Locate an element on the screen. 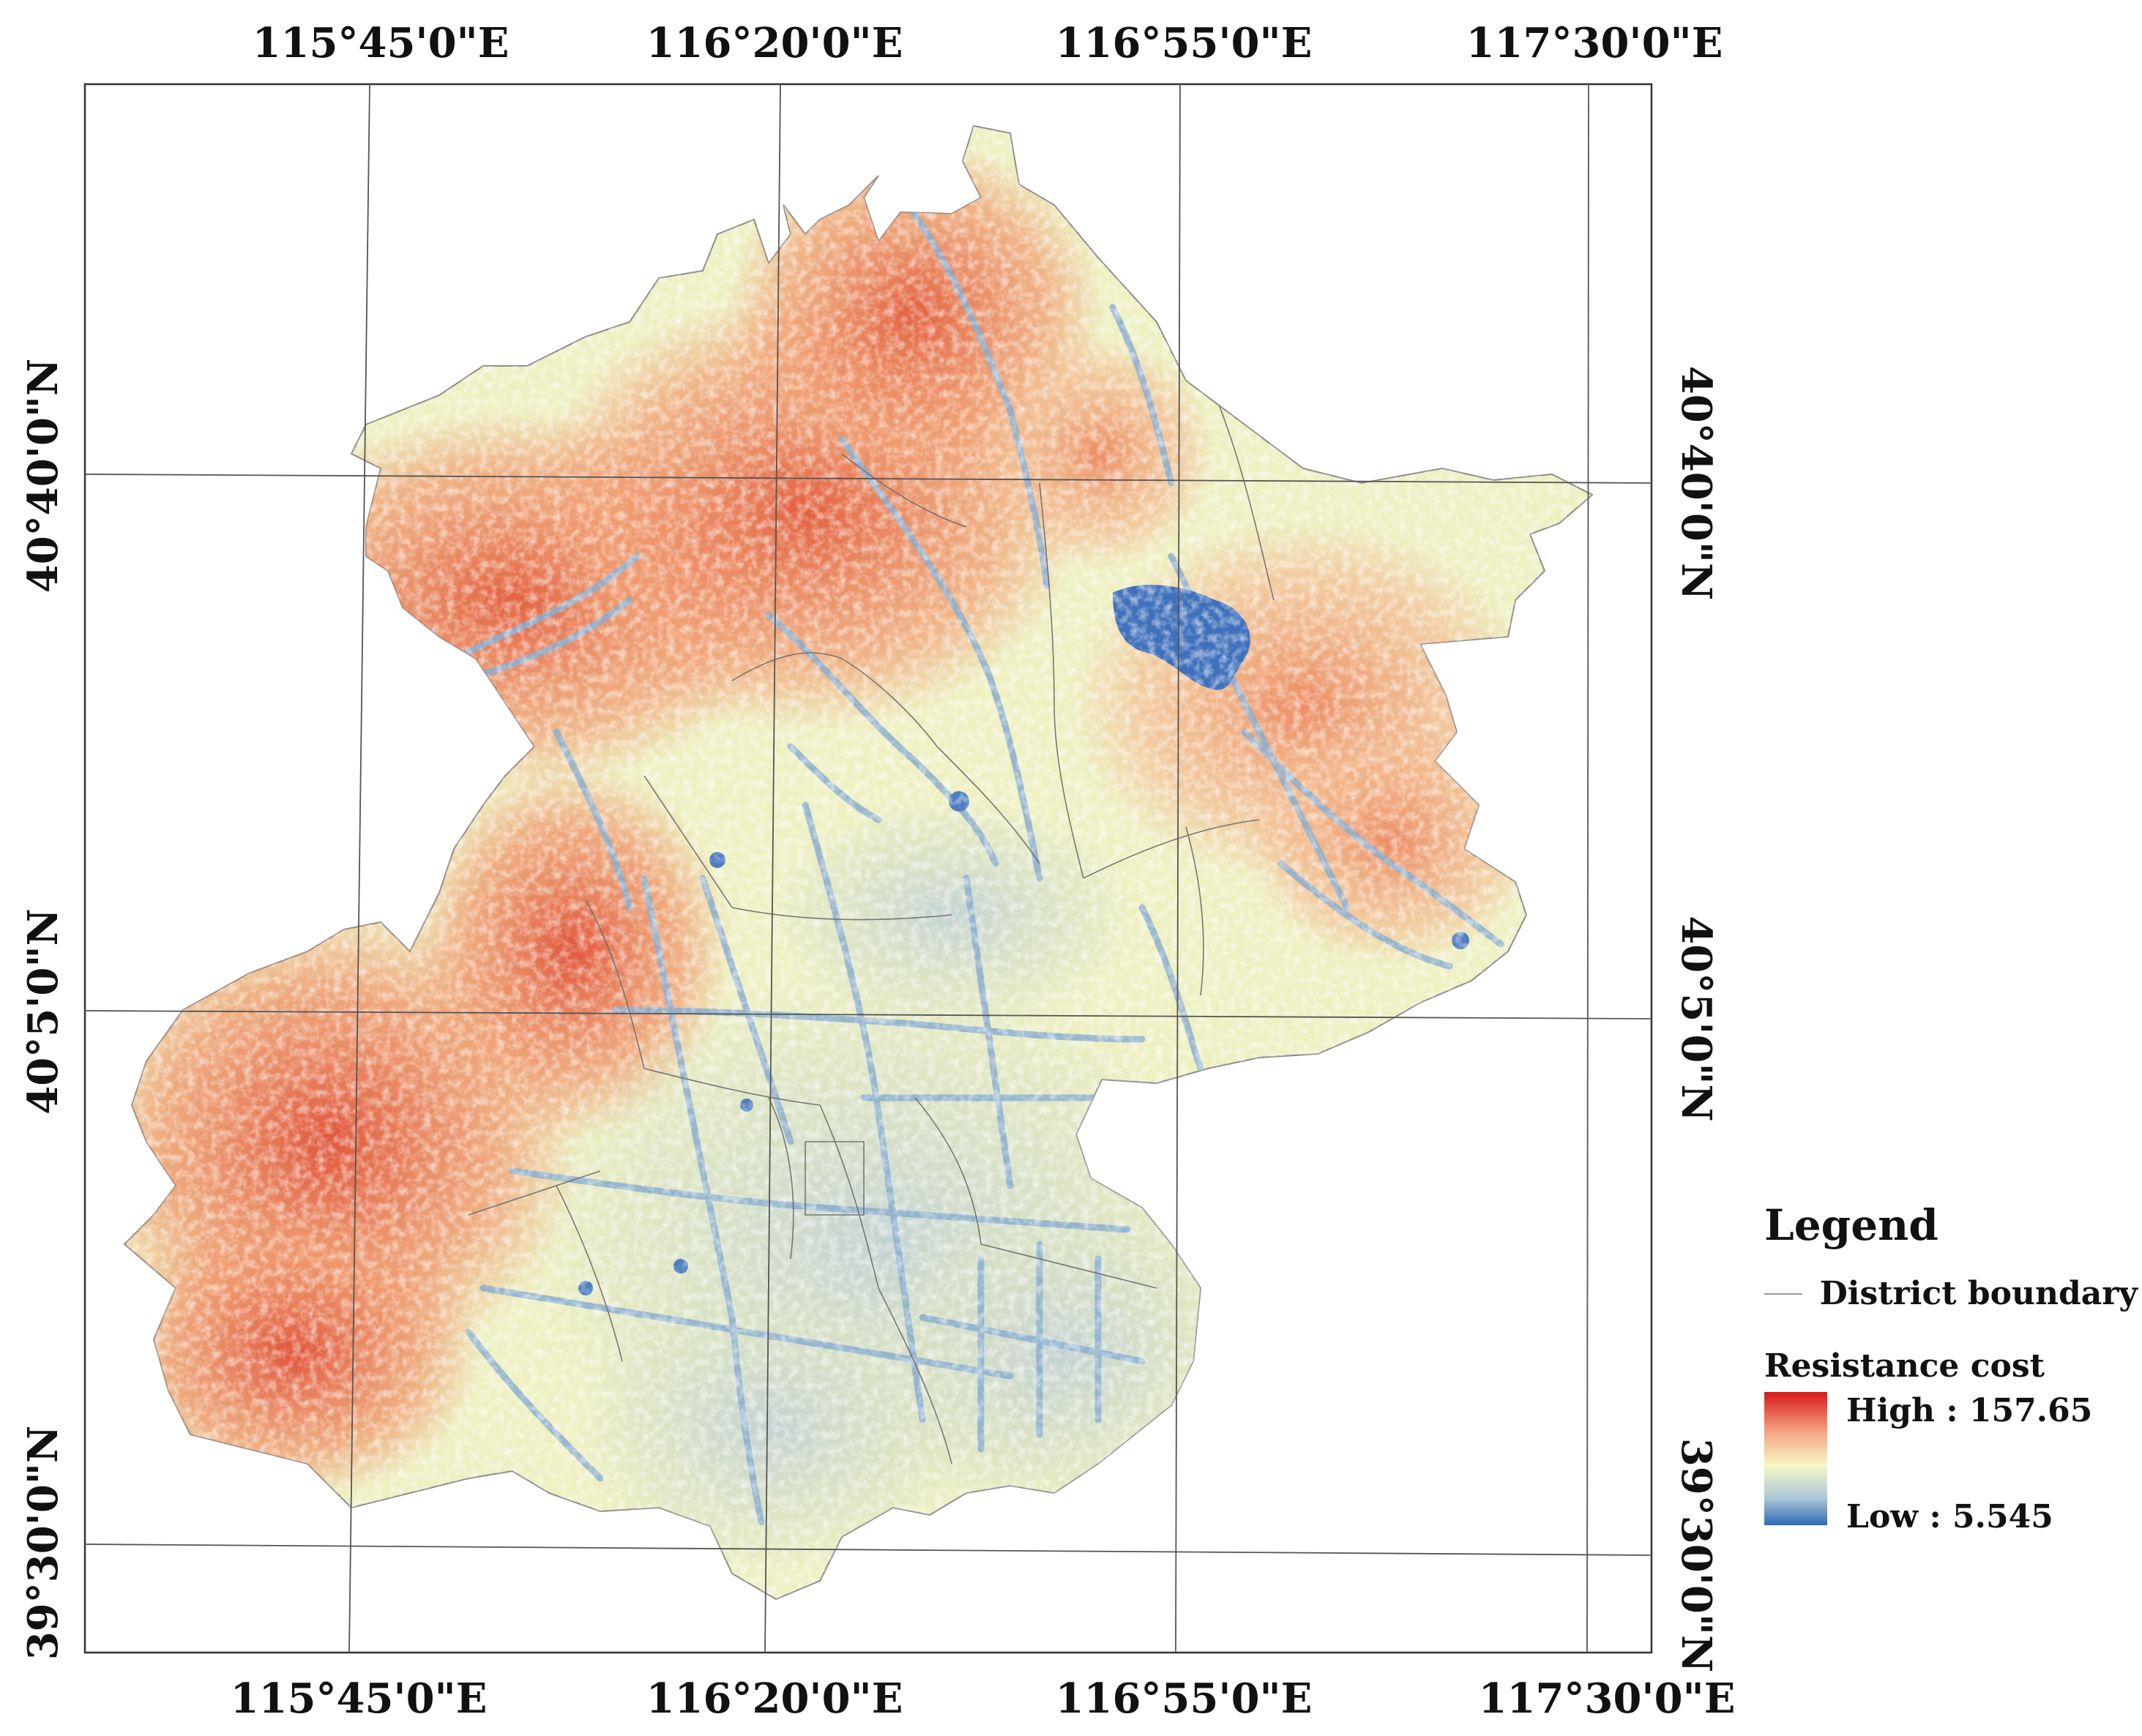  left-lat-label-2: 40°5'0"N is located at coordinates (43, 1011).